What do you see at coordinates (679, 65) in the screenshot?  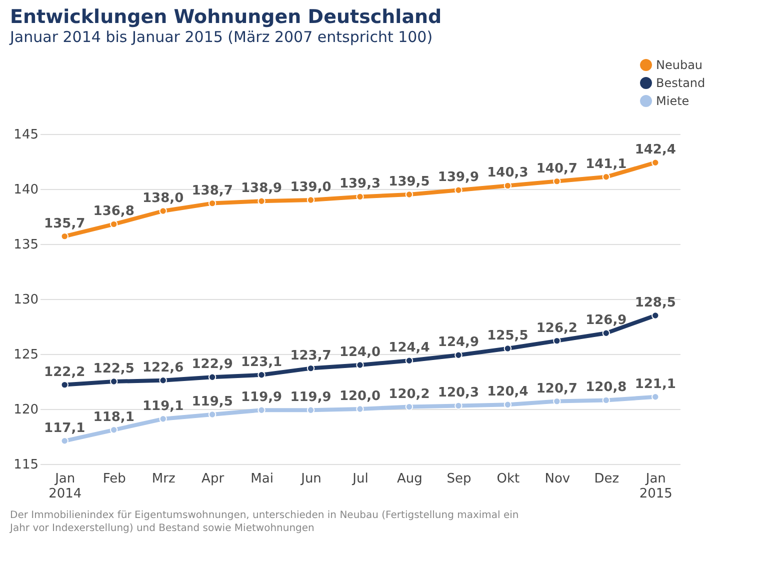 I see `legend-label: Neubau` at bounding box center [679, 65].